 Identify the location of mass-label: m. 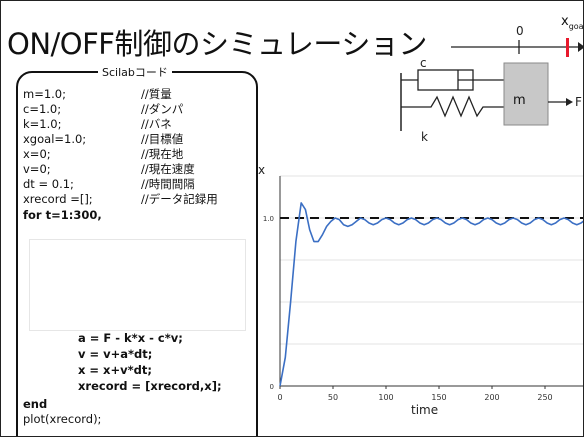
(519, 100).